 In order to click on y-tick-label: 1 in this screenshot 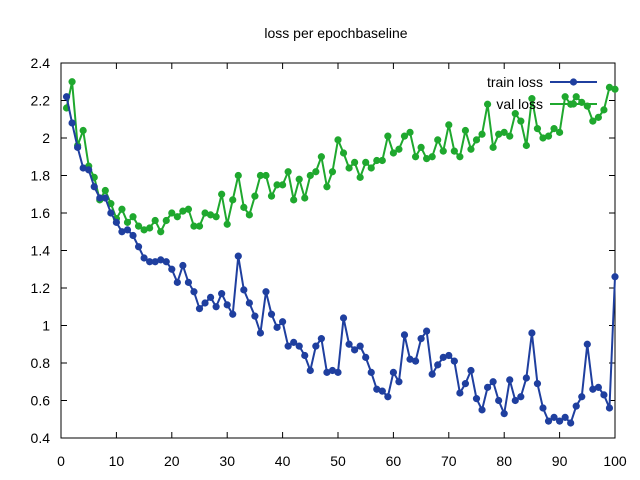, I will do `click(46, 326)`.